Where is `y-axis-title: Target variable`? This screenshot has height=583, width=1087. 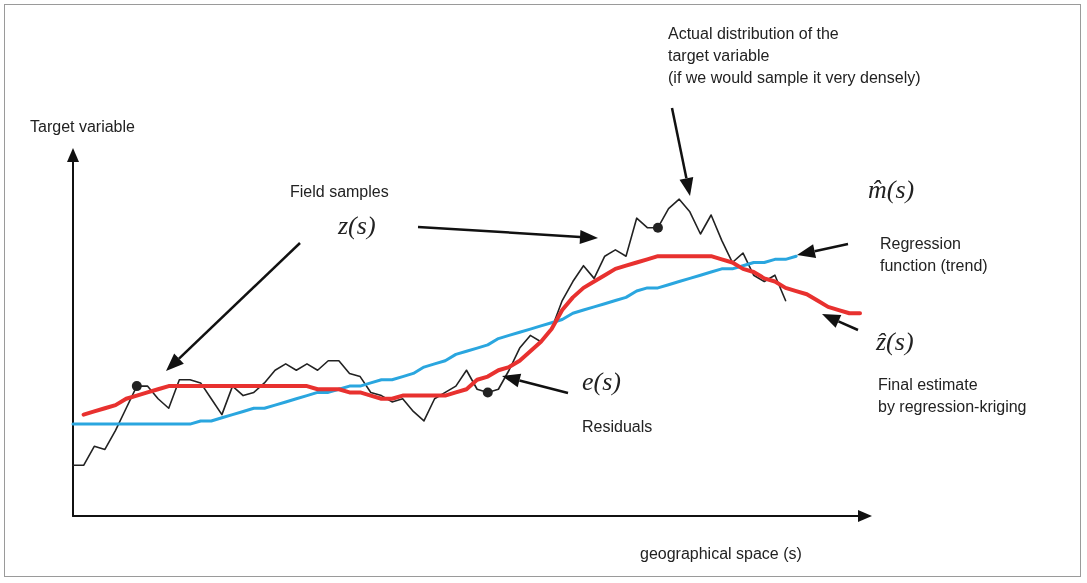 y-axis-title: Target variable is located at coordinates (83, 126).